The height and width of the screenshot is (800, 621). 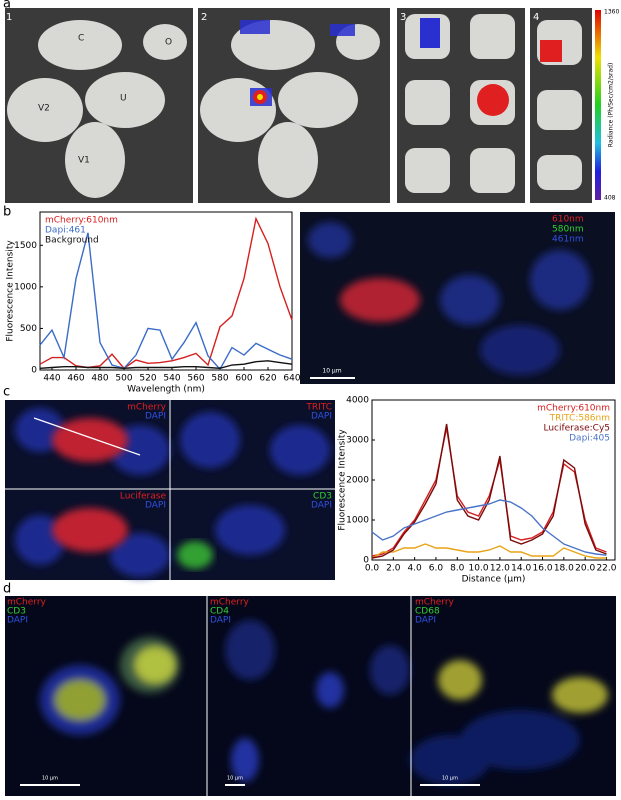 What do you see at coordinates (9, 17) in the screenshot?
I see `image-number: 1` at bounding box center [9, 17].